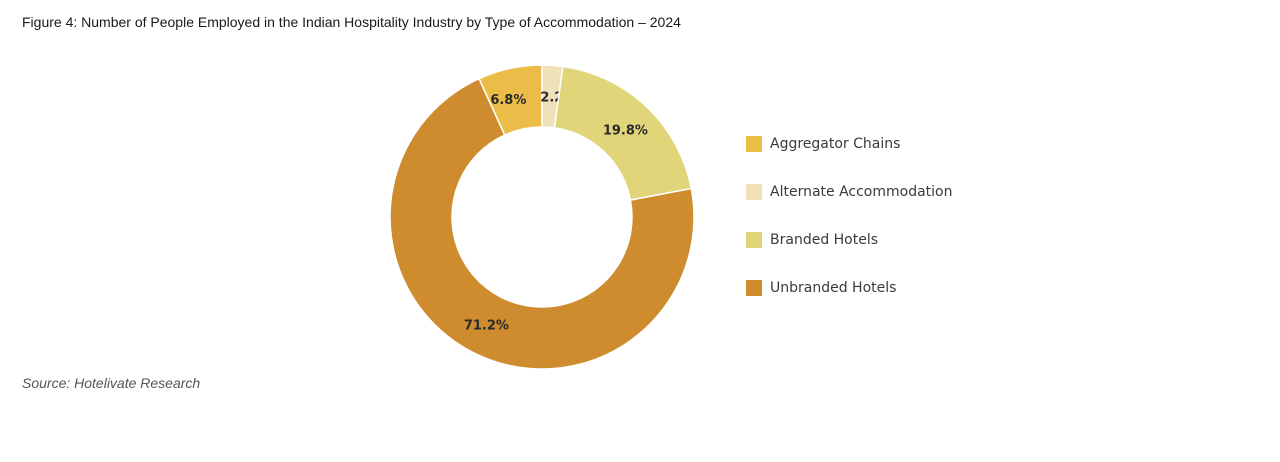  What do you see at coordinates (508, 100) in the screenshot?
I see `slice-label-aggregator-chains: 6.8%` at bounding box center [508, 100].